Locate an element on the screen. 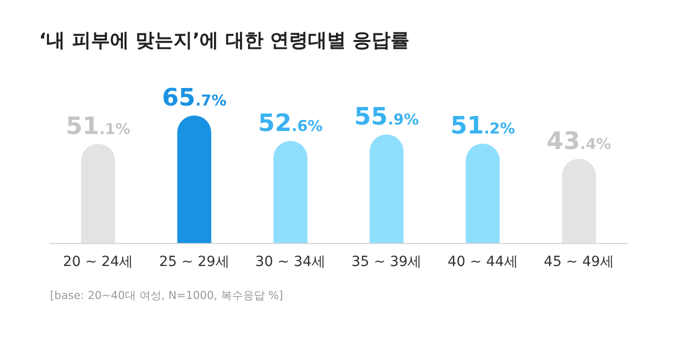 The height and width of the screenshot is (337, 680). data-label: 55.9% is located at coordinates (386, 116).